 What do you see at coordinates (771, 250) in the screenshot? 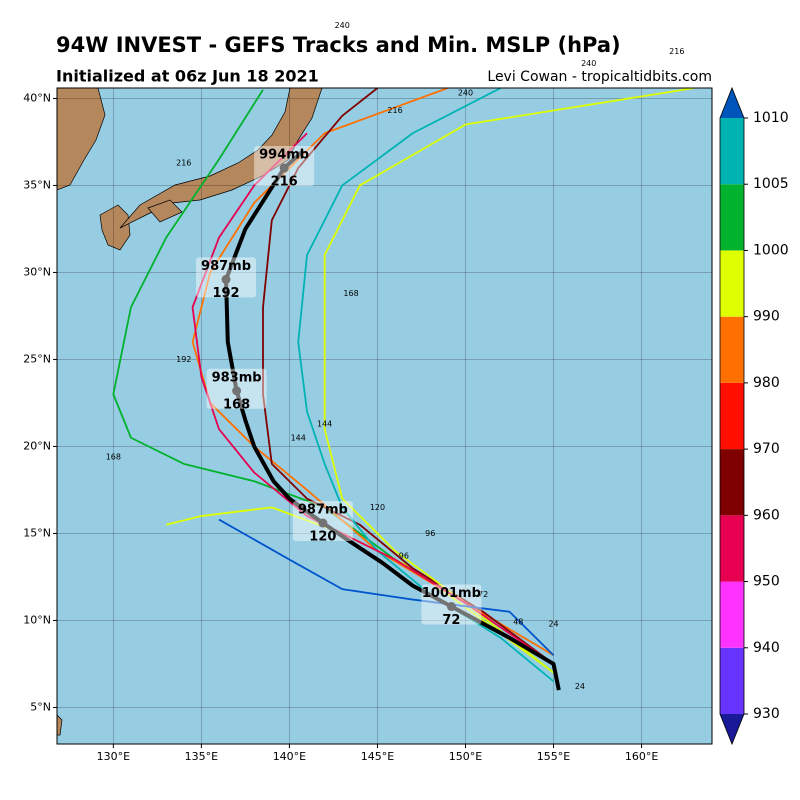
I see `colorbar-label: 1000` at bounding box center [771, 250].